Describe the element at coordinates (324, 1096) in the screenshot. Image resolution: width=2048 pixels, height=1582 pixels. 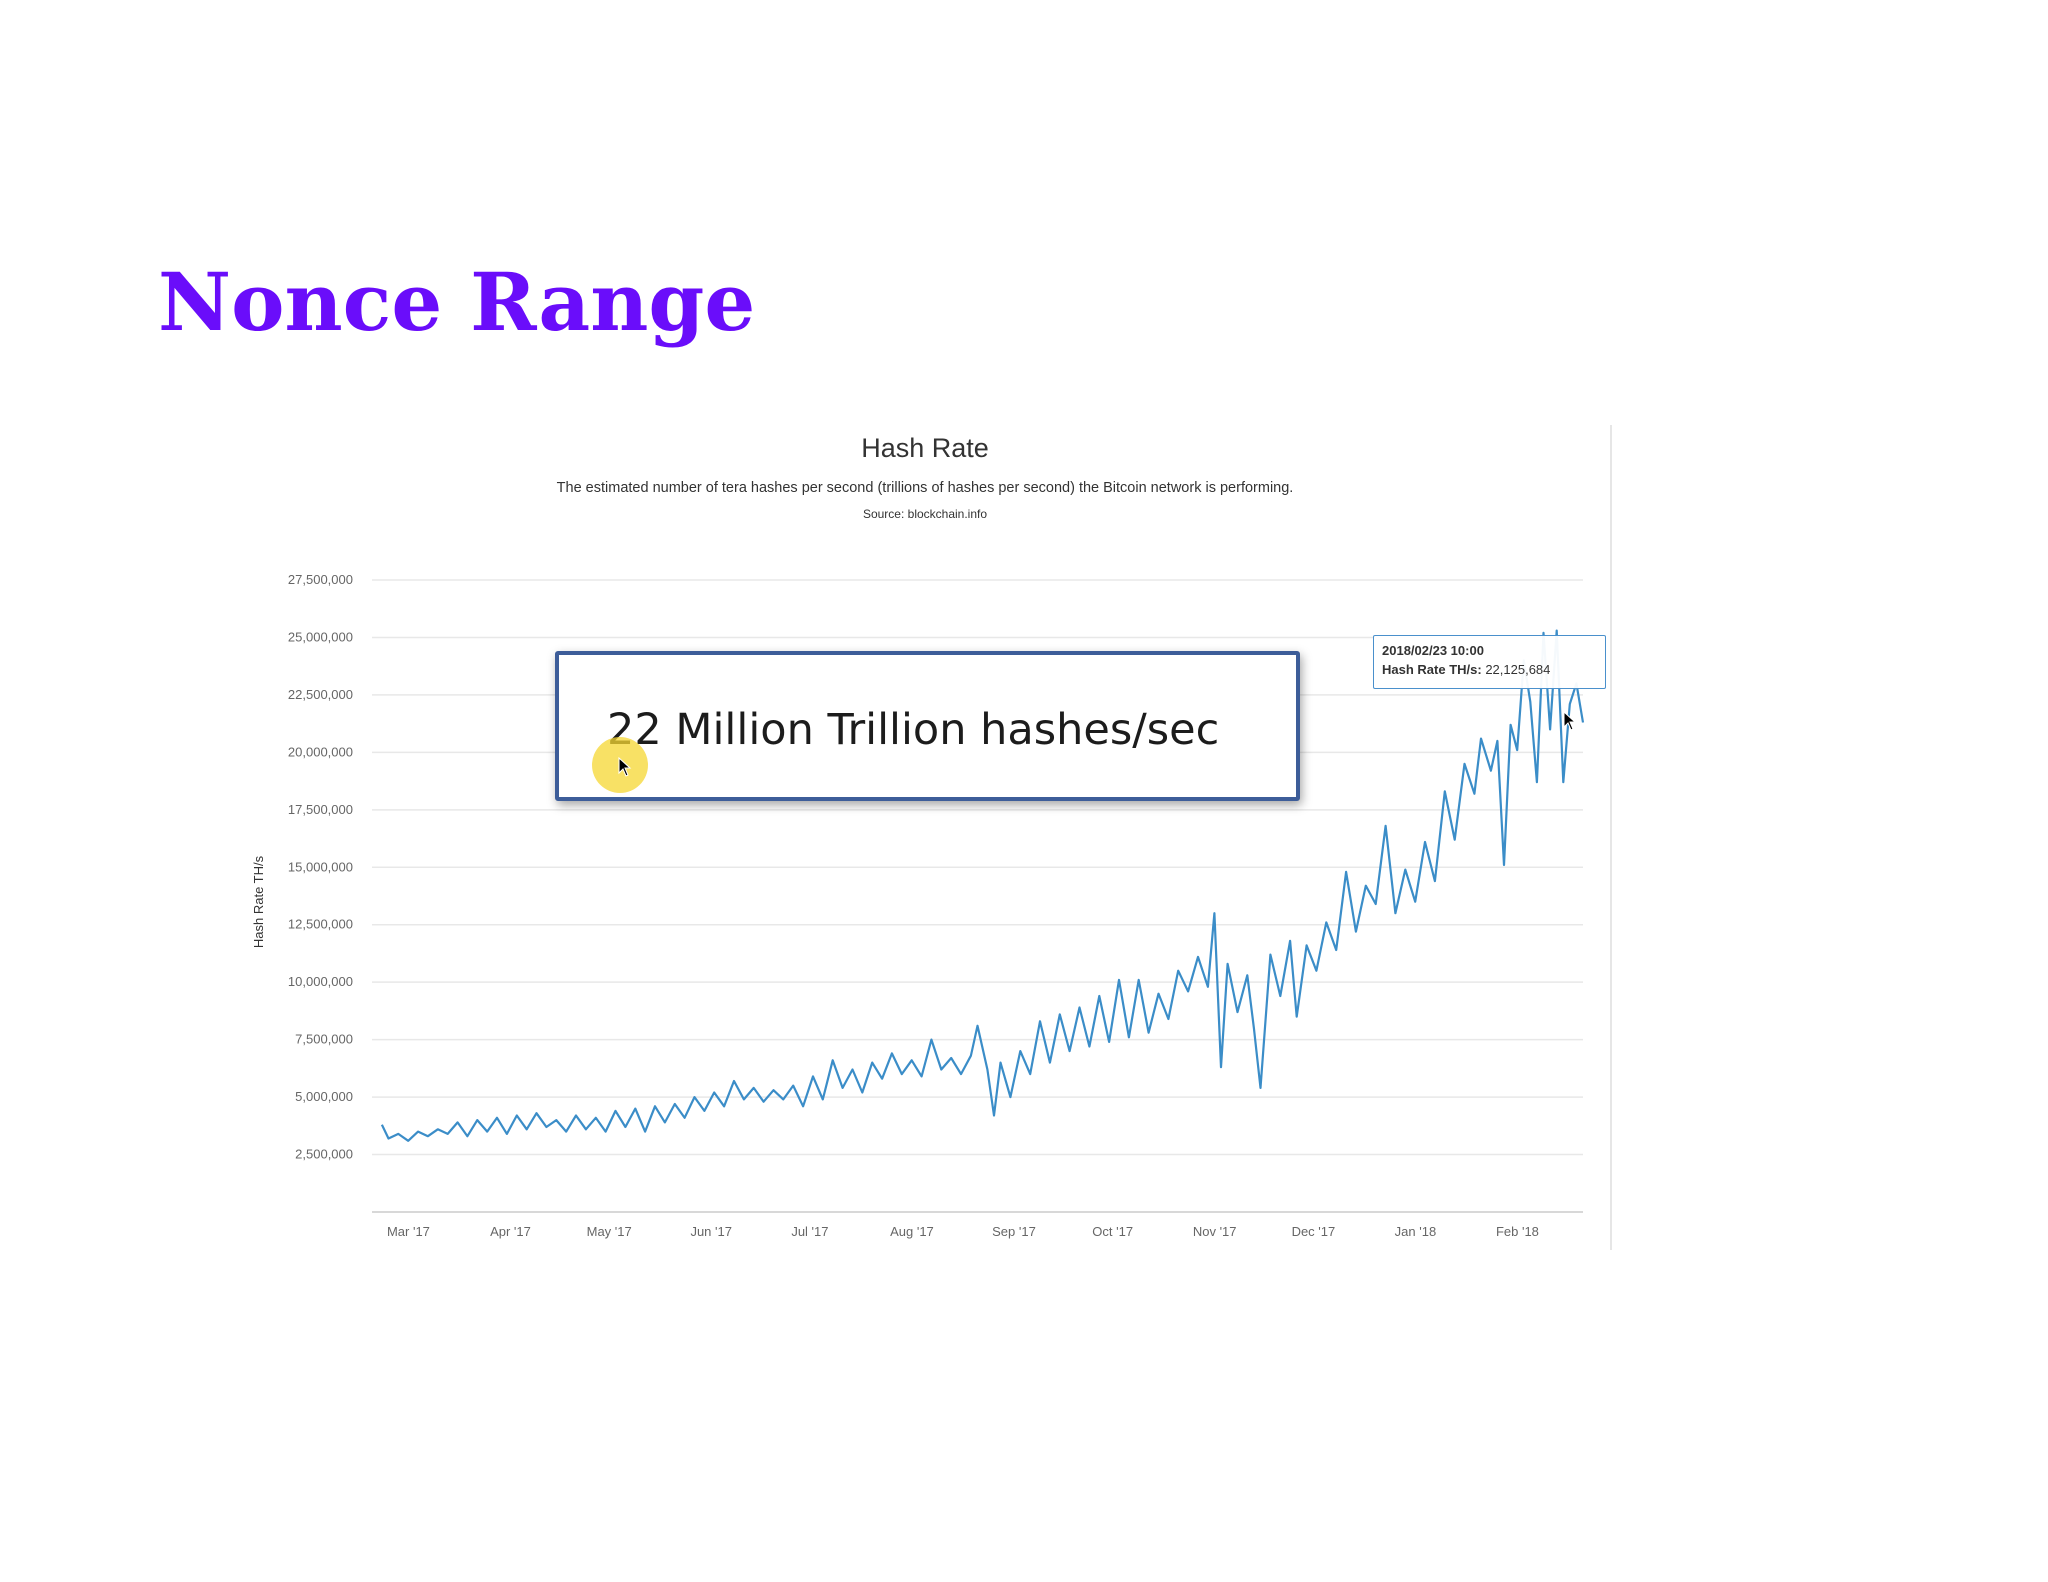
I see `y-tick-label: 5,000,000` at that location.